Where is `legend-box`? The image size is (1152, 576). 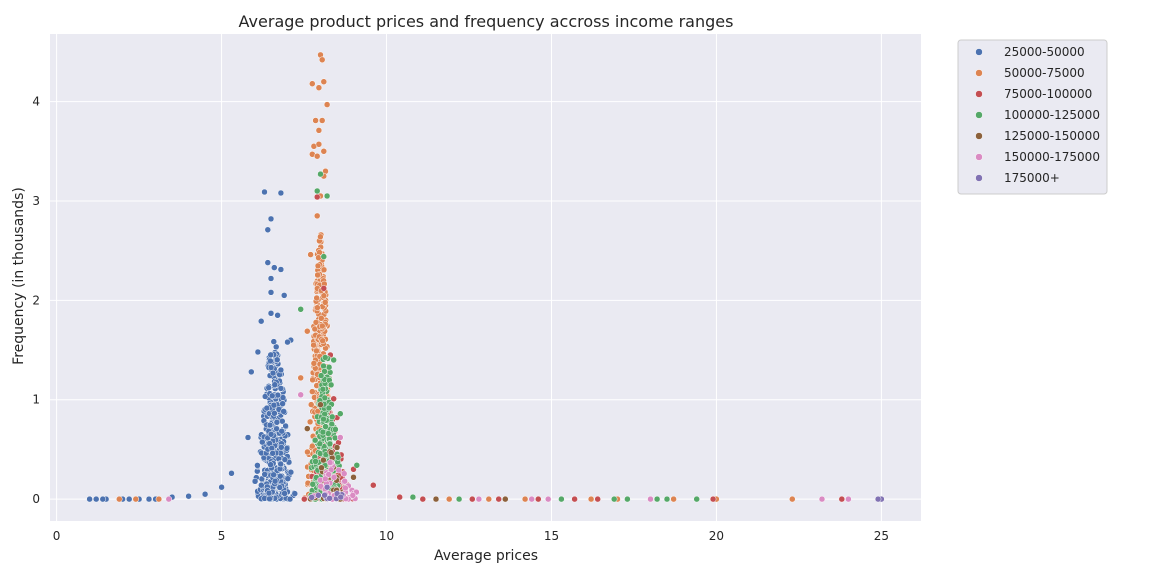
legend-box is located at coordinates (1032, 117).